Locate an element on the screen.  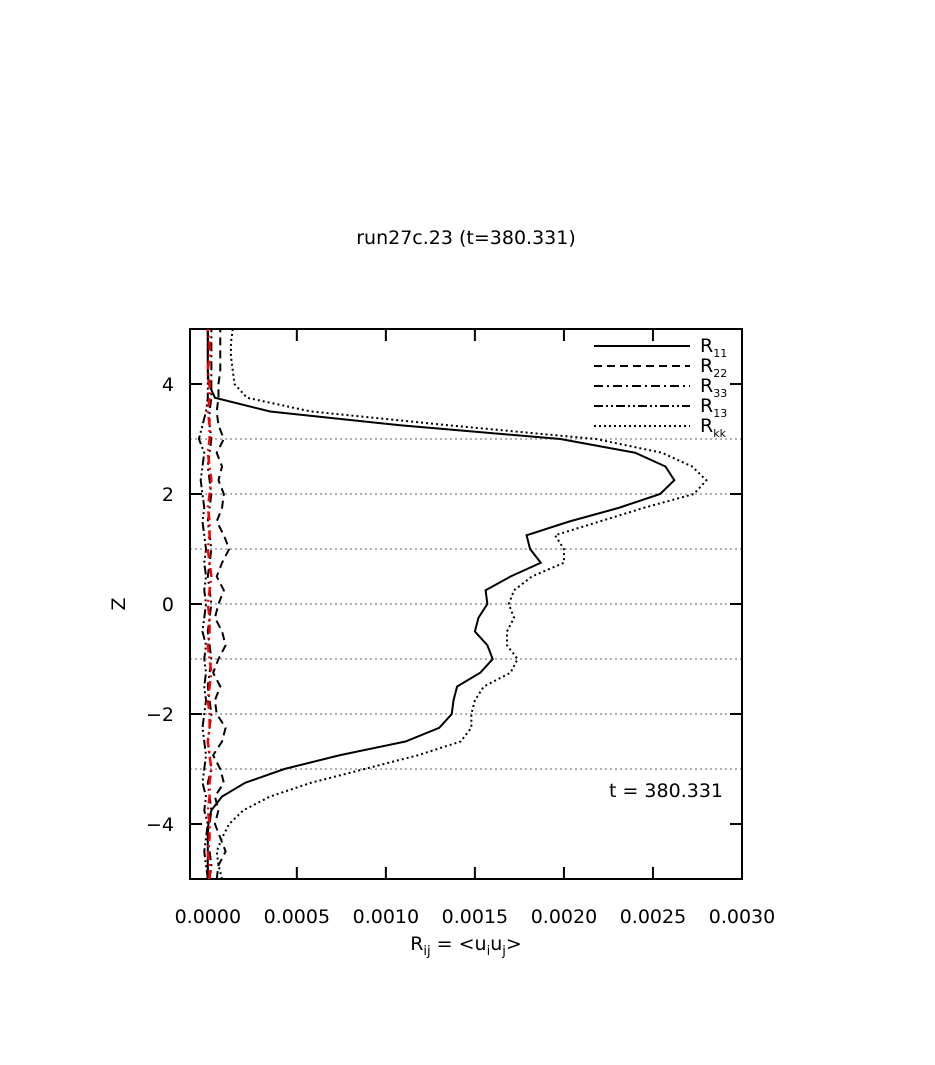
legend-label: R13 is located at coordinates (713, 407).